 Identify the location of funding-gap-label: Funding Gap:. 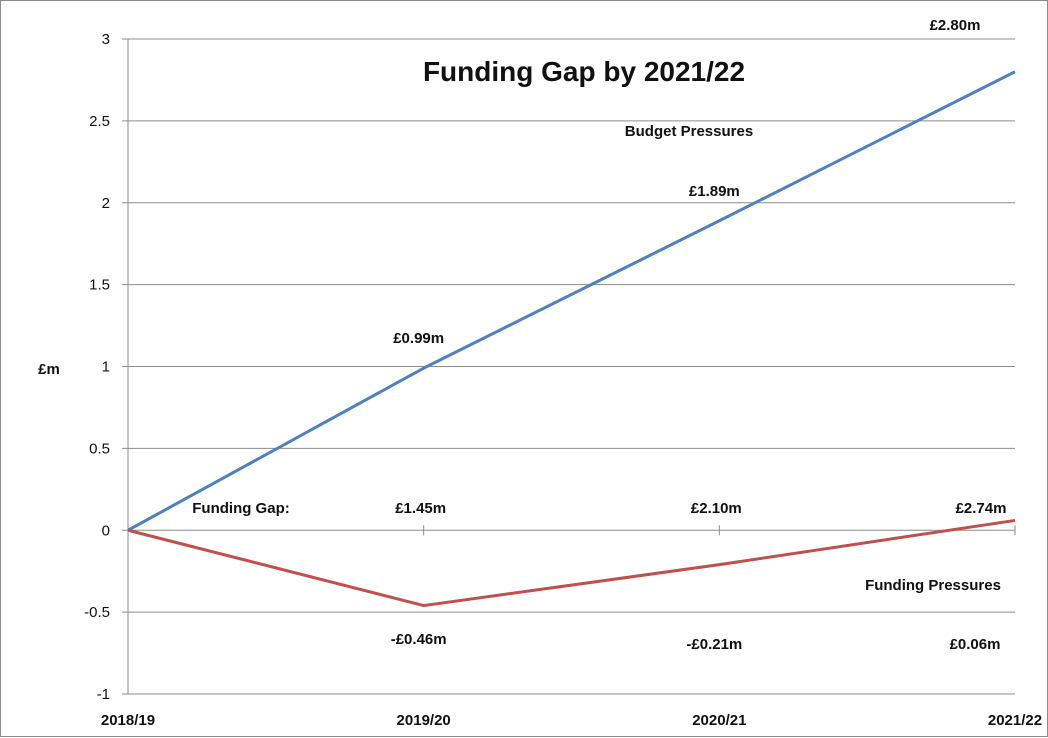
(240, 508).